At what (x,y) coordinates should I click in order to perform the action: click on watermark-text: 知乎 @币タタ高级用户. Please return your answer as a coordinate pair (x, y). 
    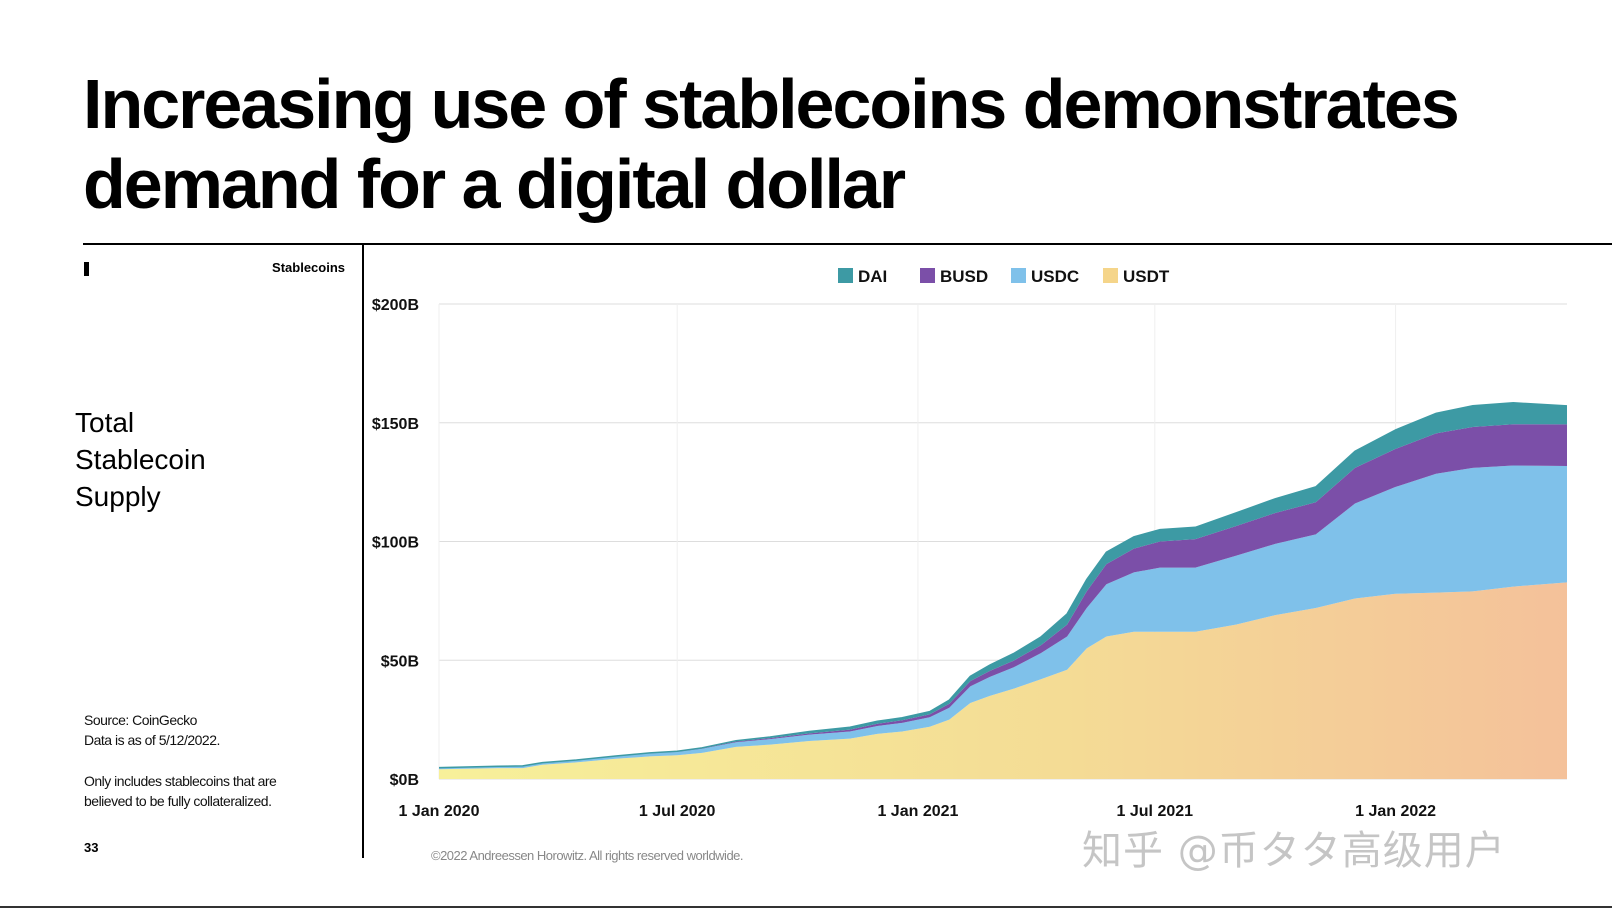
    Looking at the image, I should click on (1294, 851).